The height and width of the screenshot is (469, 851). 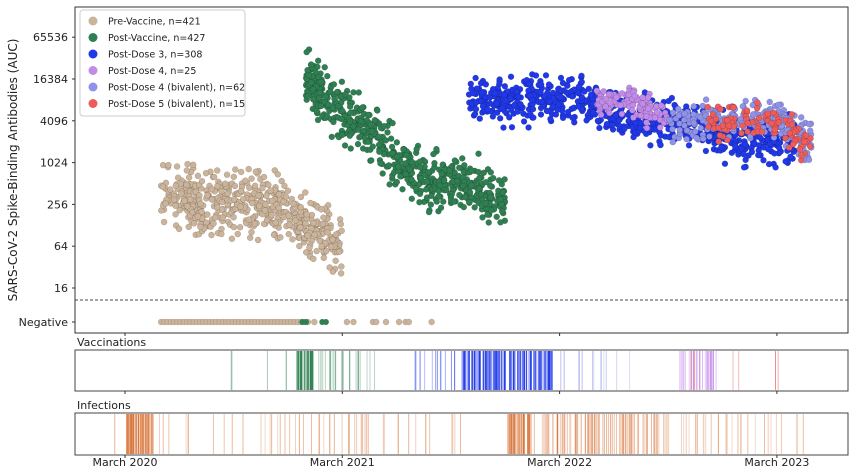 What do you see at coordinates (111, 342) in the screenshot?
I see `vaccinations-title: Vaccinations` at bounding box center [111, 342].